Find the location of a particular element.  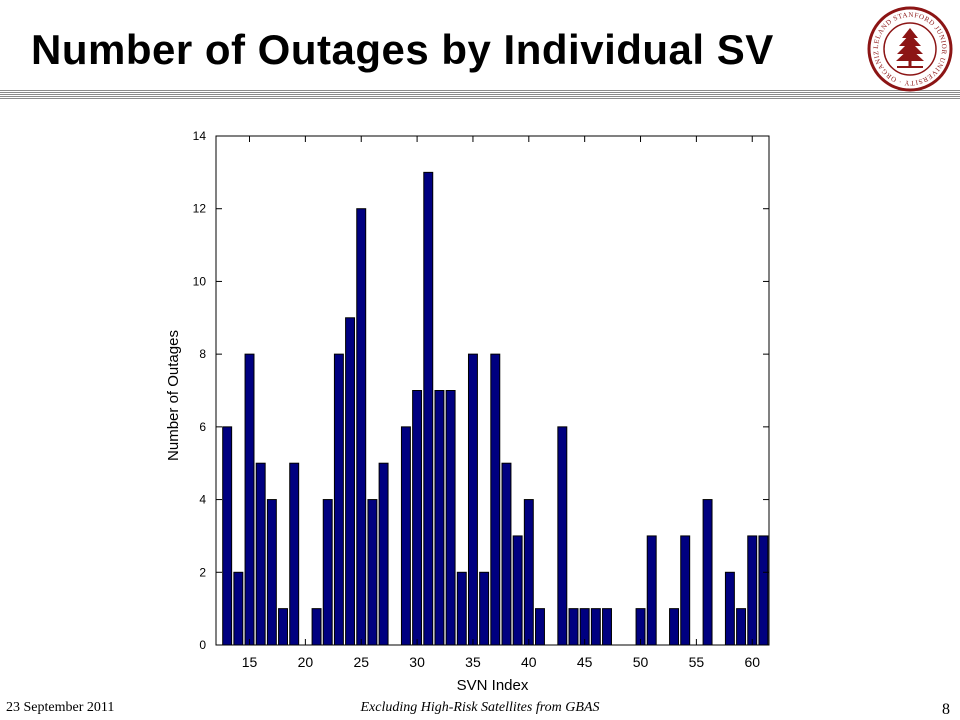

y-tick-label: 8 is located at coordinates (202, 354).